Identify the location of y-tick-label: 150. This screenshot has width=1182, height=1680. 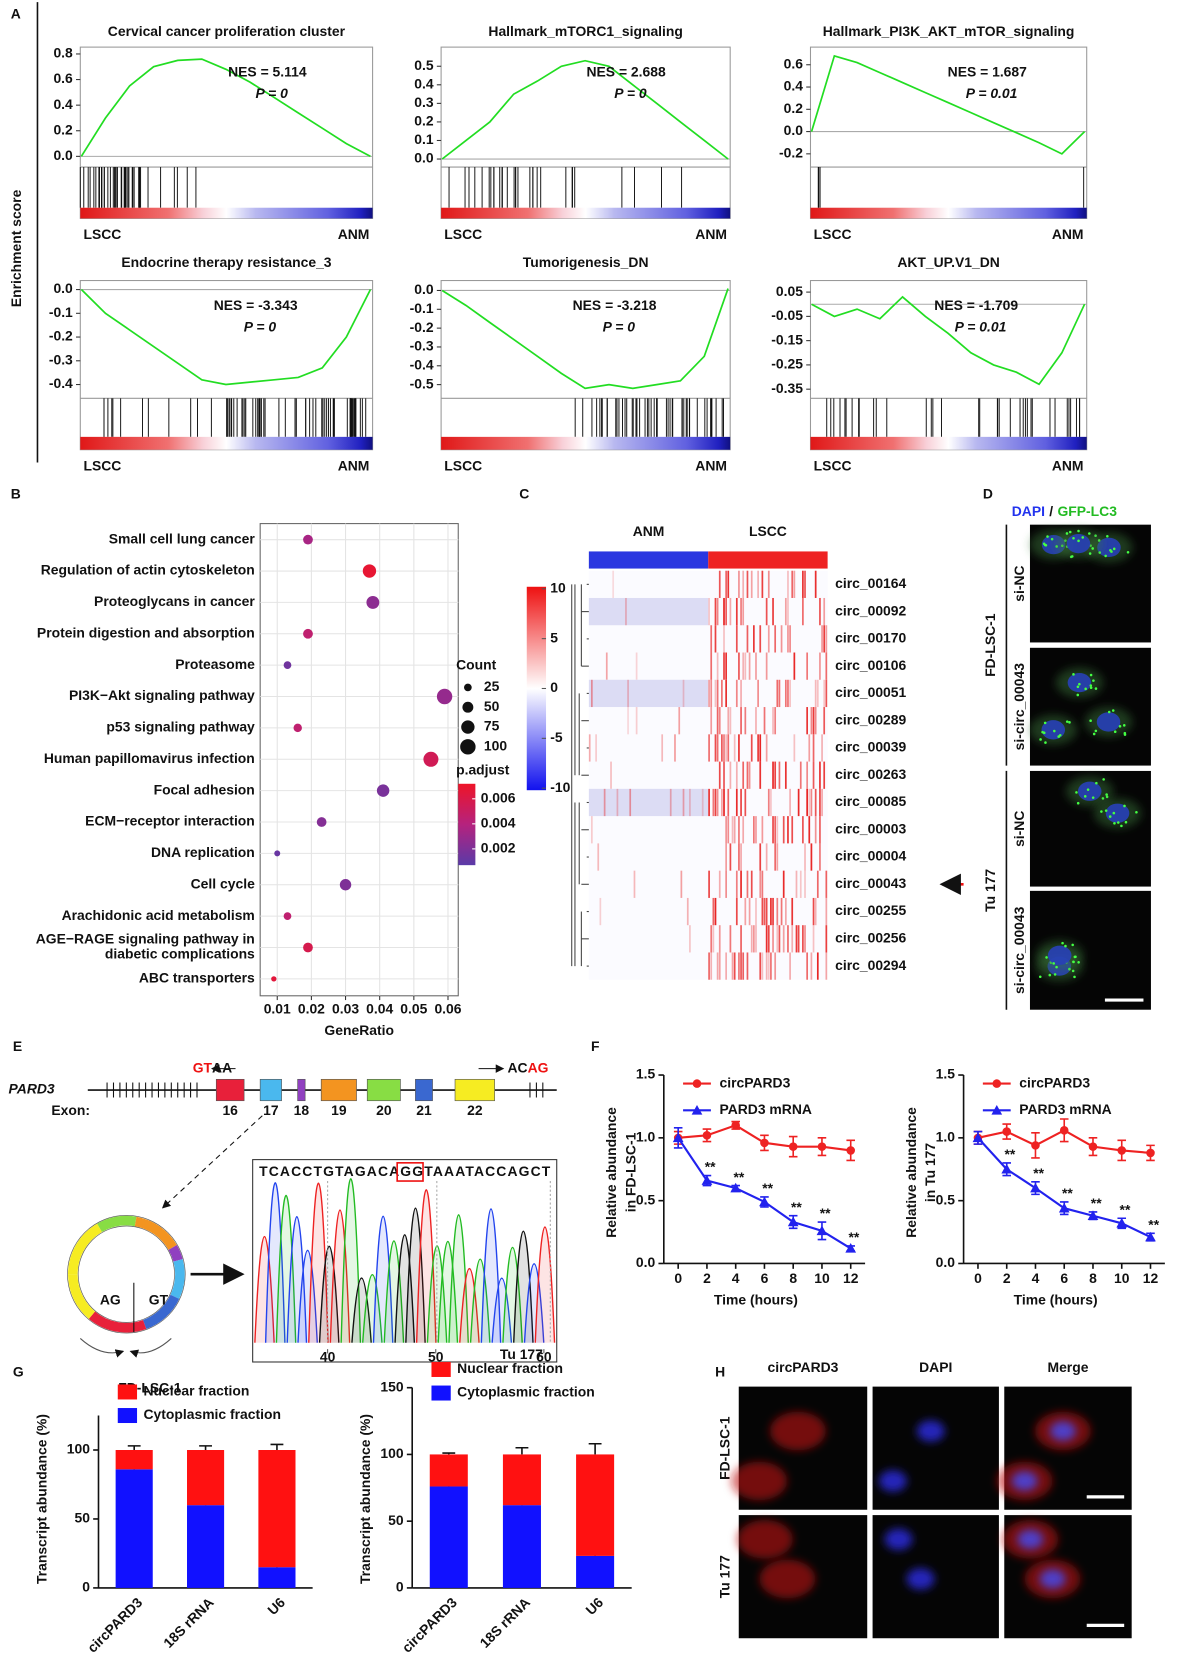
(391, 1386).